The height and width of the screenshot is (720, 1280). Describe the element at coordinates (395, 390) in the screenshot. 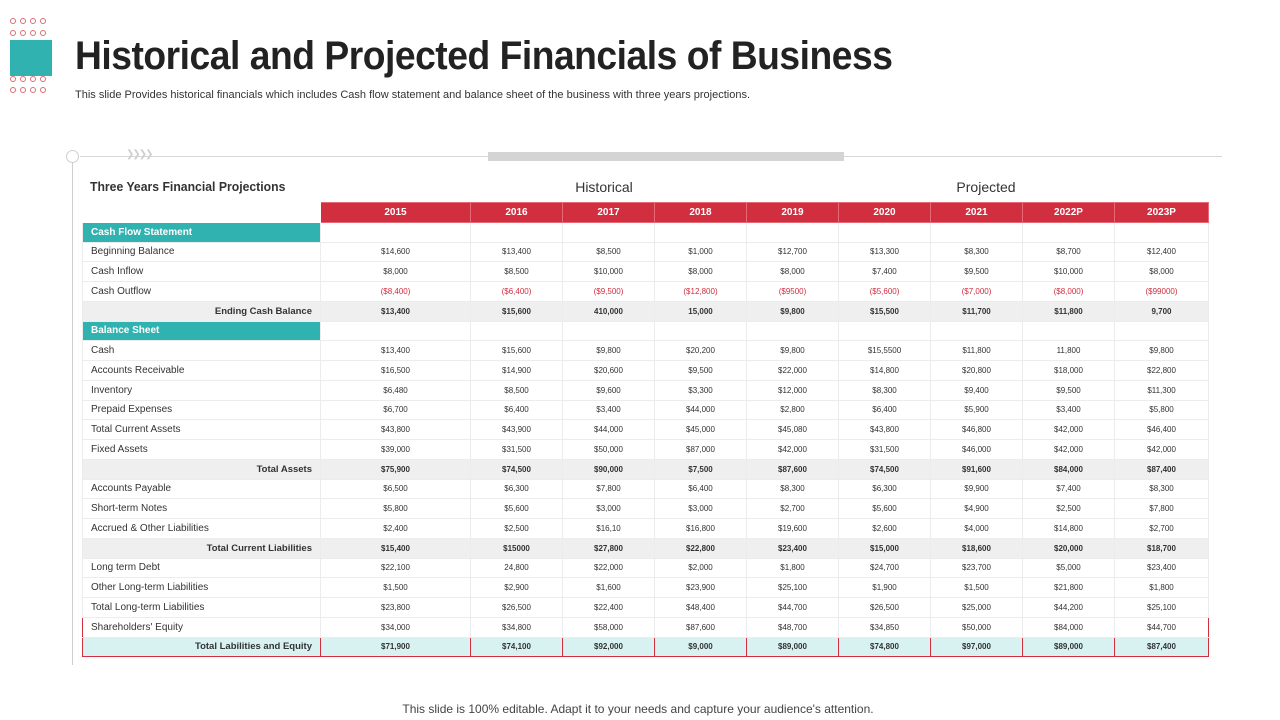

I see `value-cell: $6,480` at that location.